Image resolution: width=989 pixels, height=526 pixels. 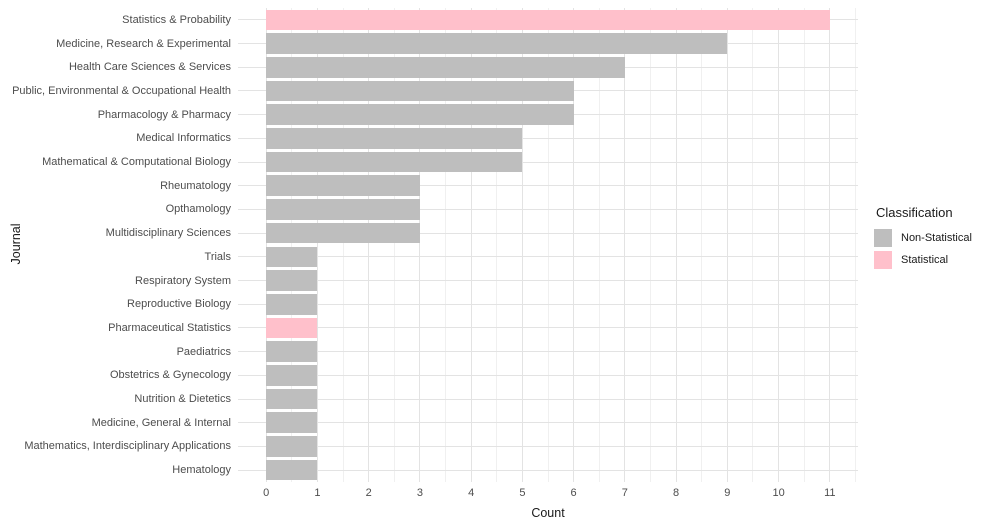 What do you see at coordinates (548, 513) in the screenshot?
I see `x-axis-title: Count` at bounding box center [548, 513].